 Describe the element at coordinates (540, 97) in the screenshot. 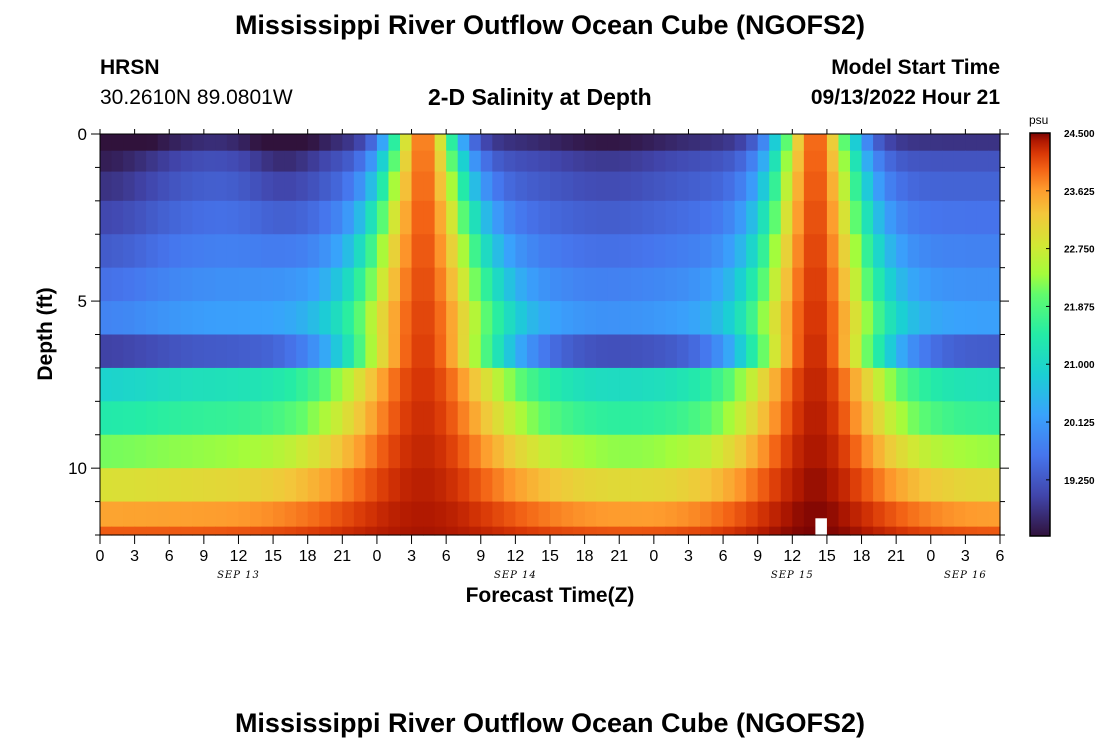

I see `plot-subtitle: 2-D Salinity at Depth` at that location.